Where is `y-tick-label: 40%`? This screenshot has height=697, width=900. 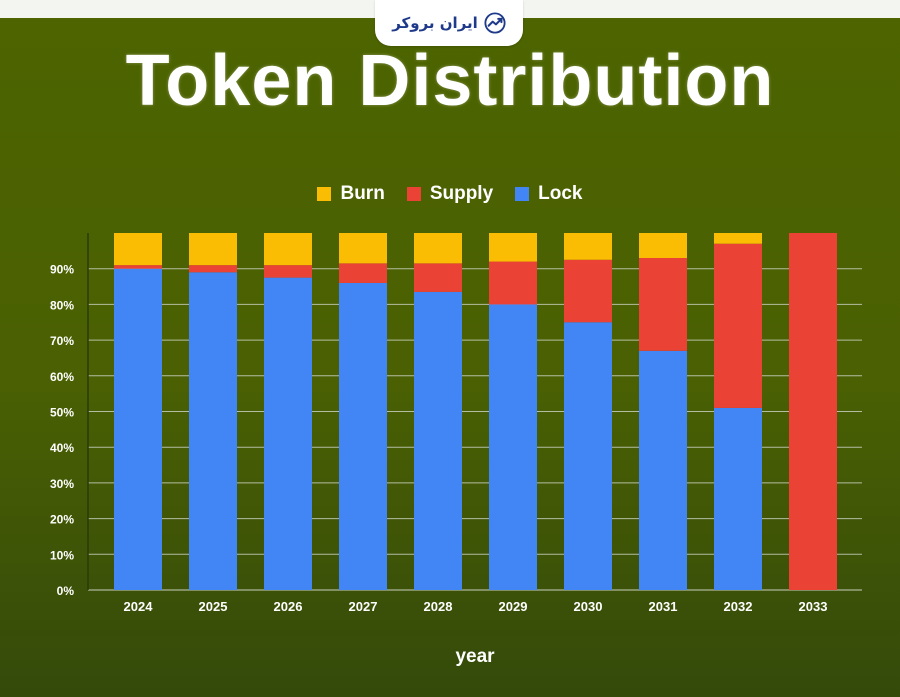
y-tick-label: 40% is located at coordinates (62, 448).